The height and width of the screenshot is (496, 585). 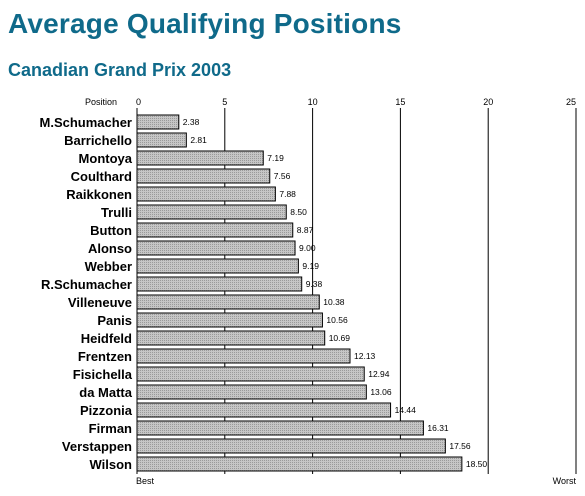 I want to click on value-label: 17.56, so click(x=460, y=446).